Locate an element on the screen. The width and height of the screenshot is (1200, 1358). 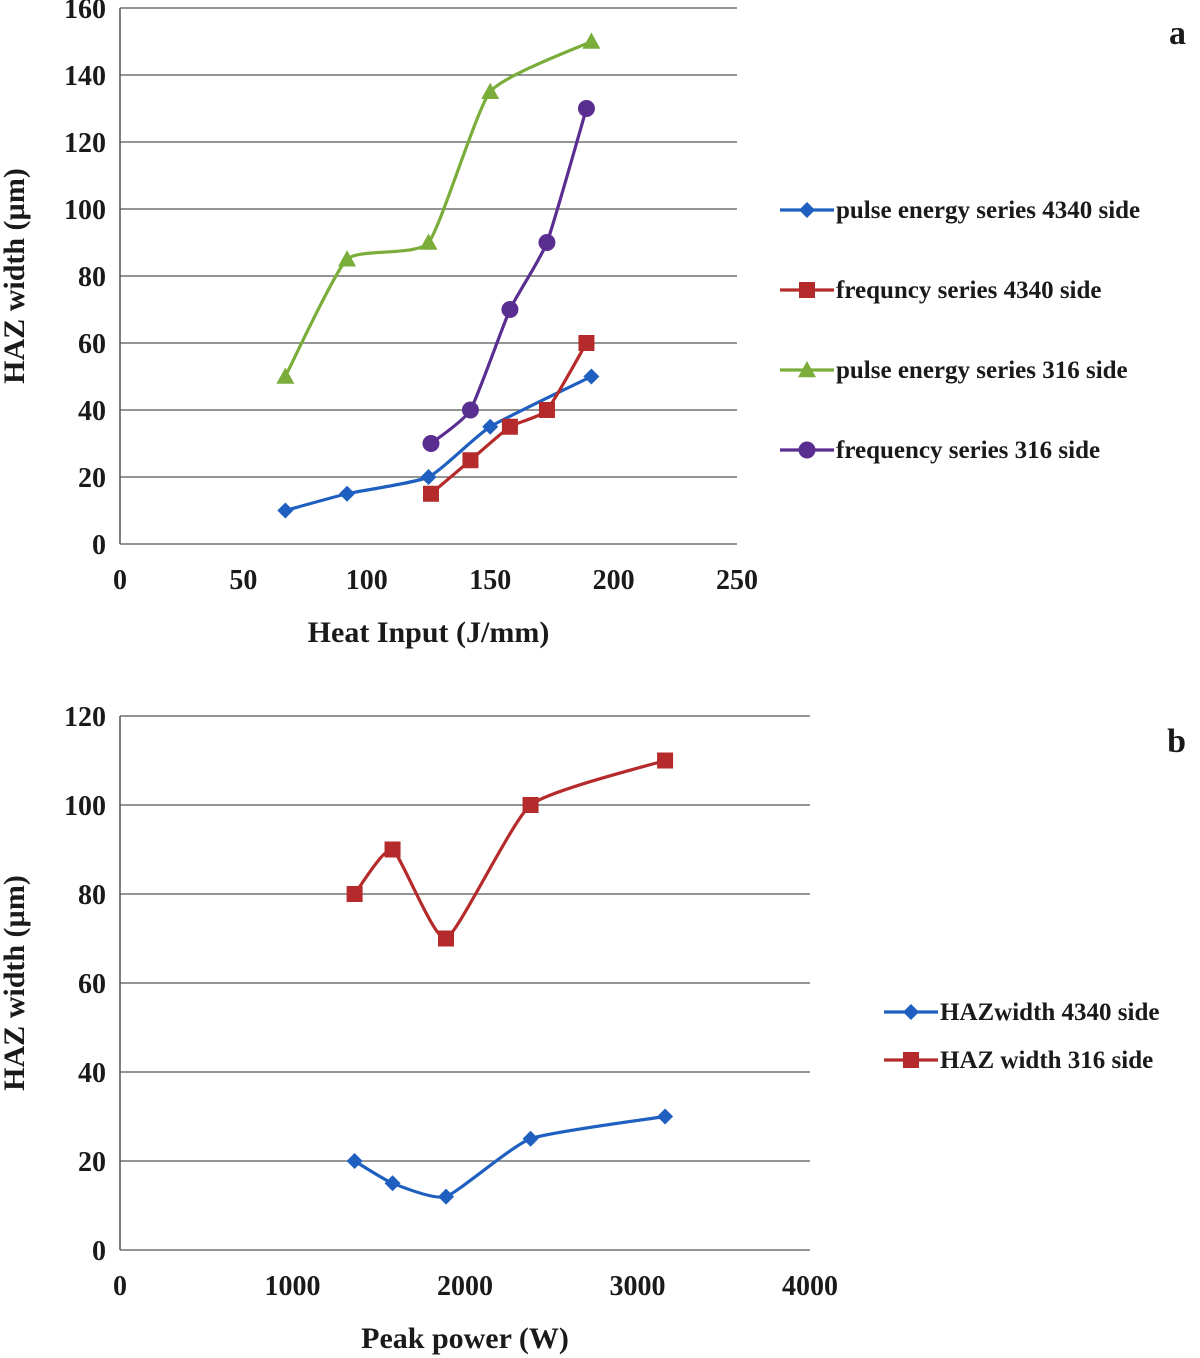
x-tick-label: 3000 is located at coordinates (638, 1286).